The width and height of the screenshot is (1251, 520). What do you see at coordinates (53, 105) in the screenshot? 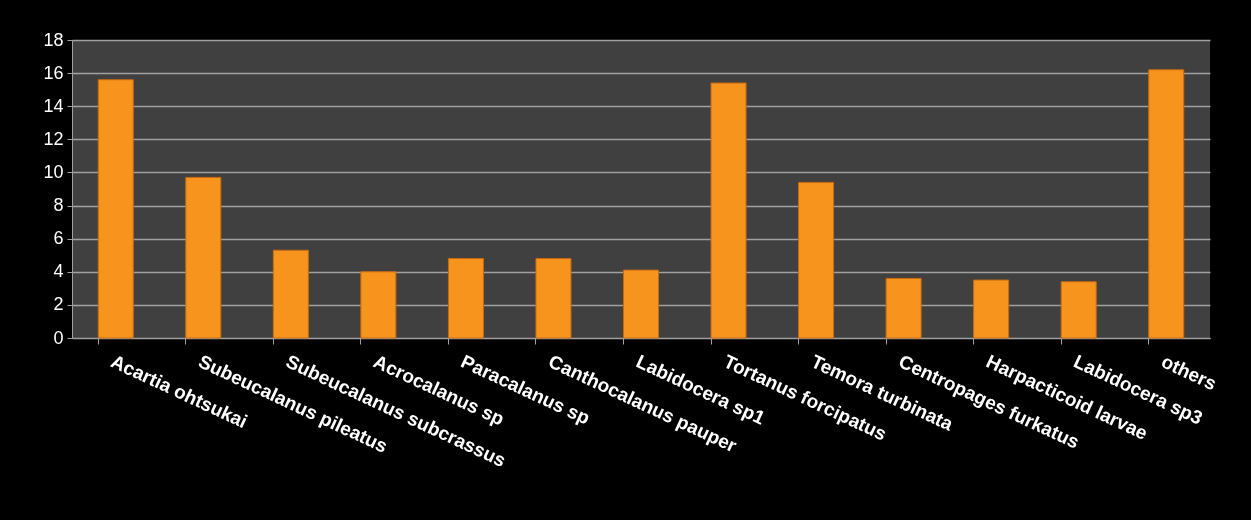
I see `y-tick-label: 14` at bounding box center [53, 105].